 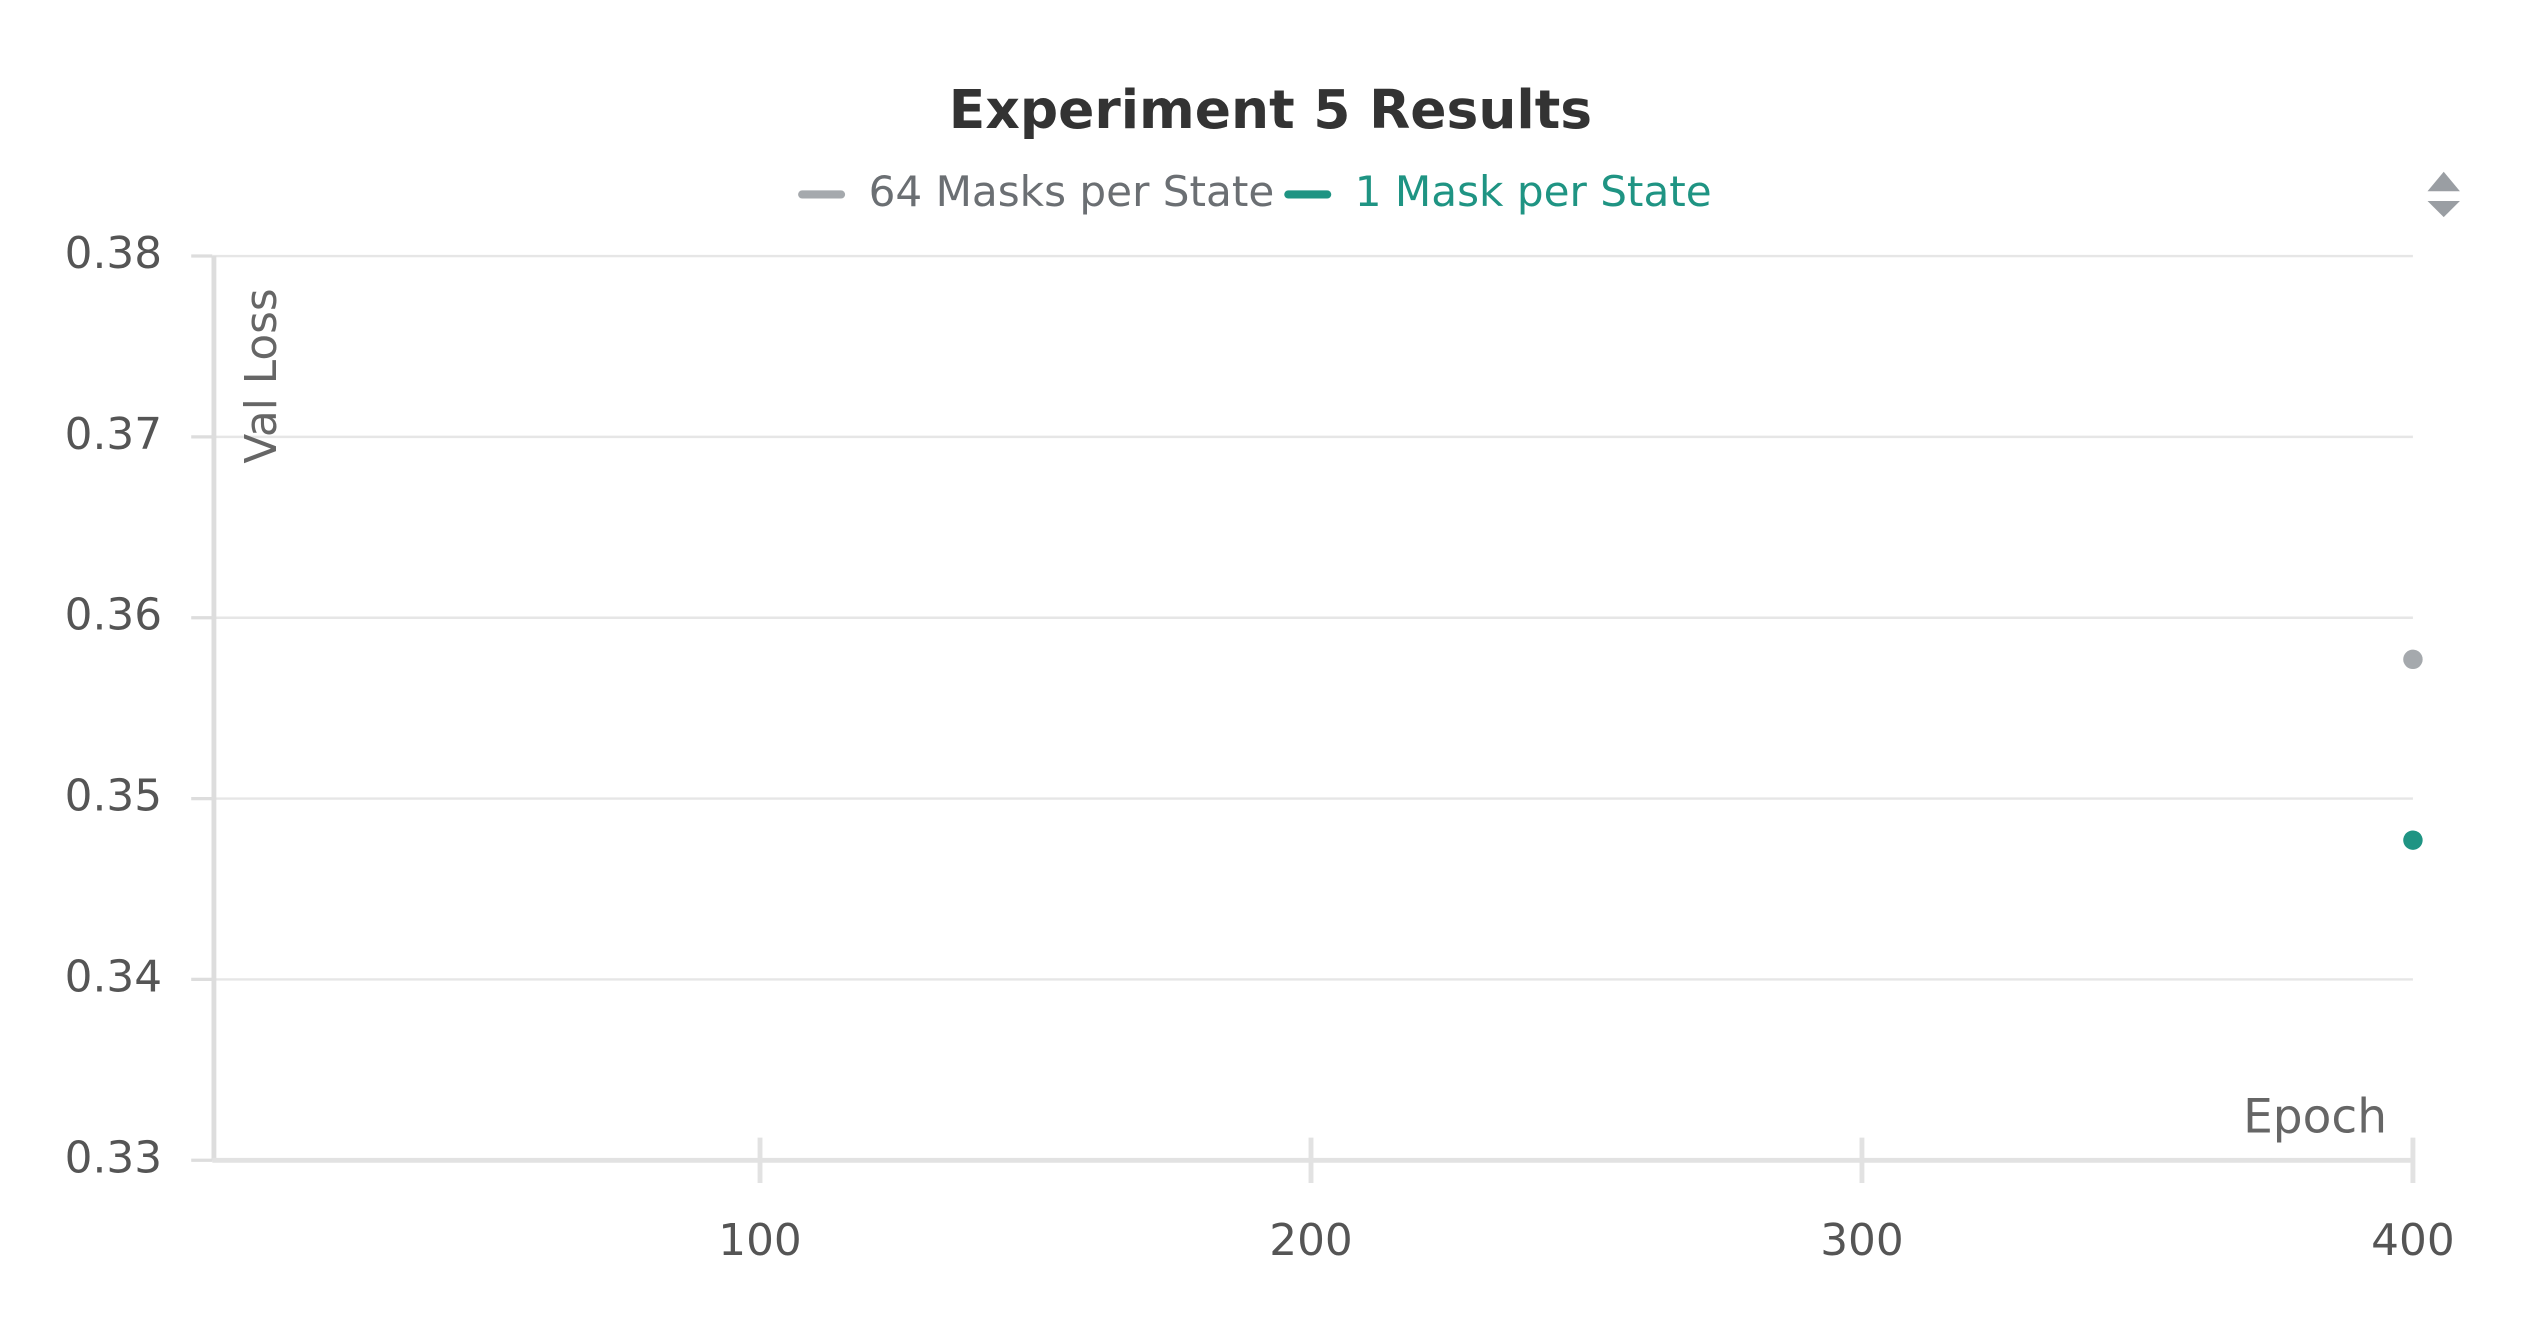 What do you see at coordinates (1533, 191) in the screenshot?
I see `legend-label: 1 Mask per State` at bounding box center [1533, 191].